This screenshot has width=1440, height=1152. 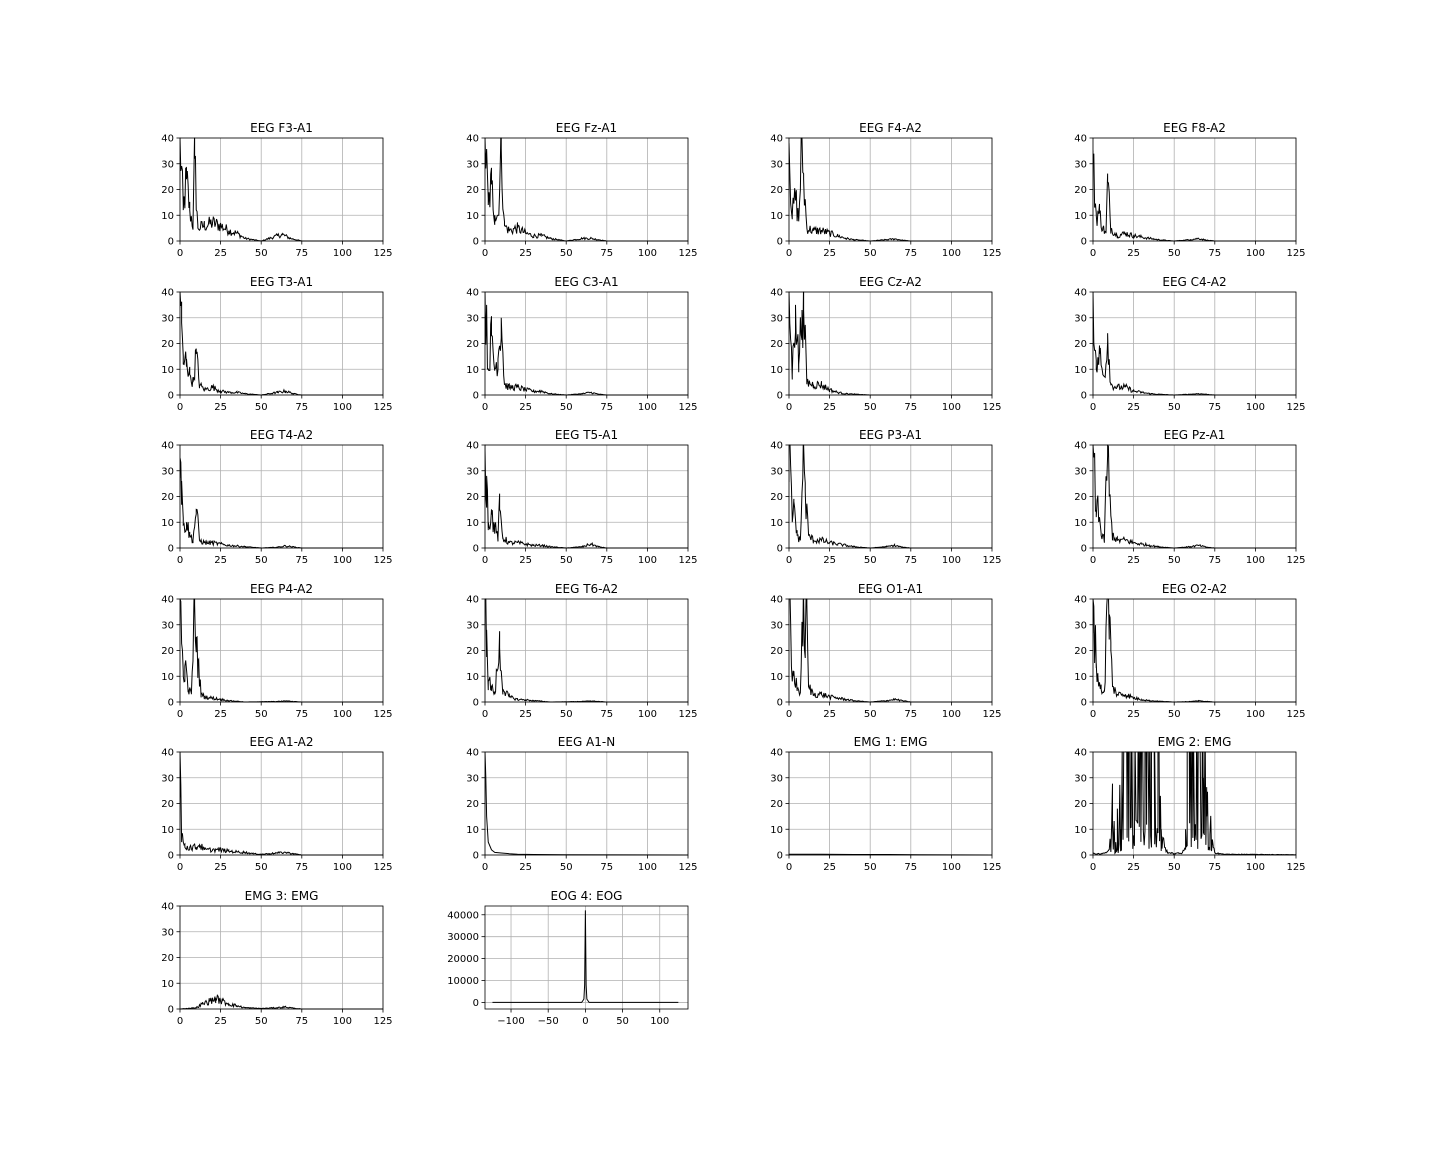 What do you see at coordinates (1195, 742) in the screenshot?
I see `subplot-title: EMG 2: EMG` at bounding box center [1195, 742].